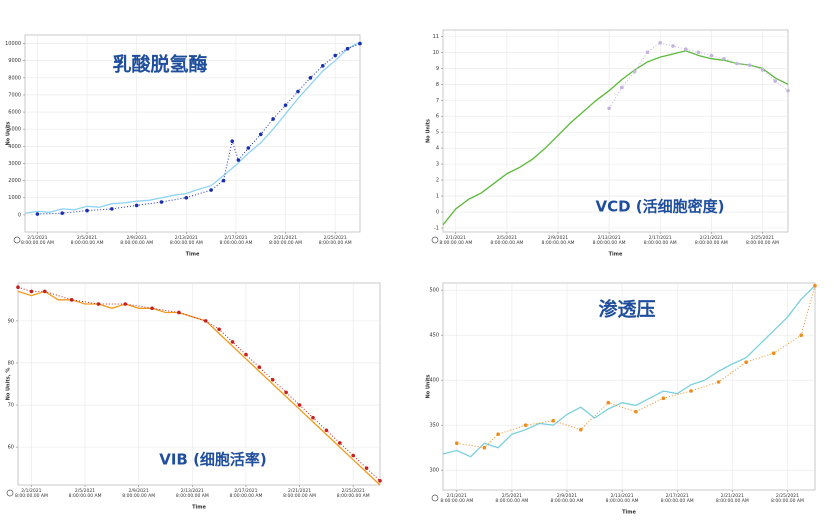 The image size is (833, 526). What do you see at coordinates (9, 384) in the screenshot?
I see `y-axis-label: No Units, %` at bounding box center [9, 384].